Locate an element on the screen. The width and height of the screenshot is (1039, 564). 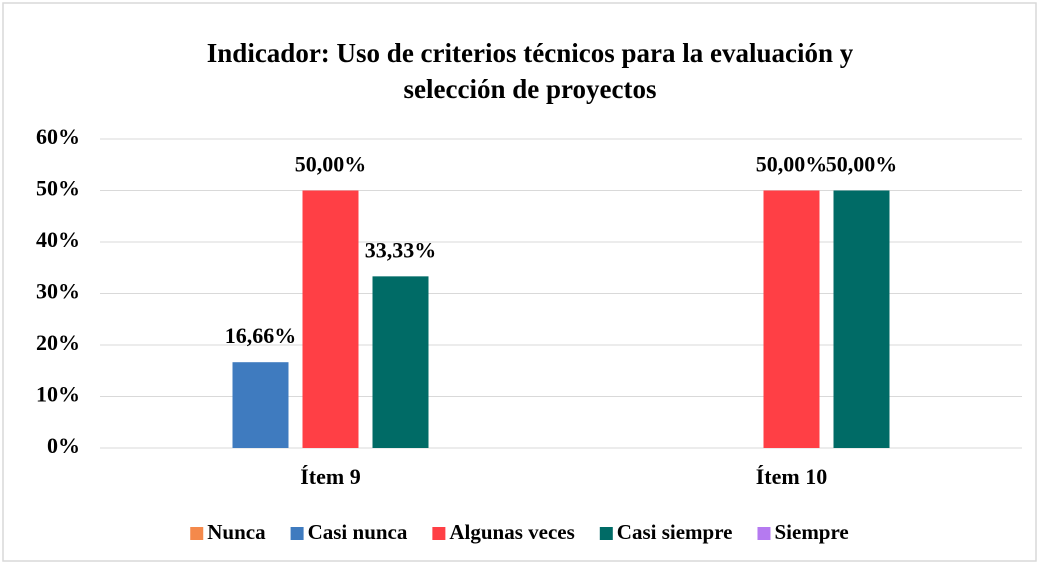
y-tick-label: 30% is located at coordinates (58, 291).